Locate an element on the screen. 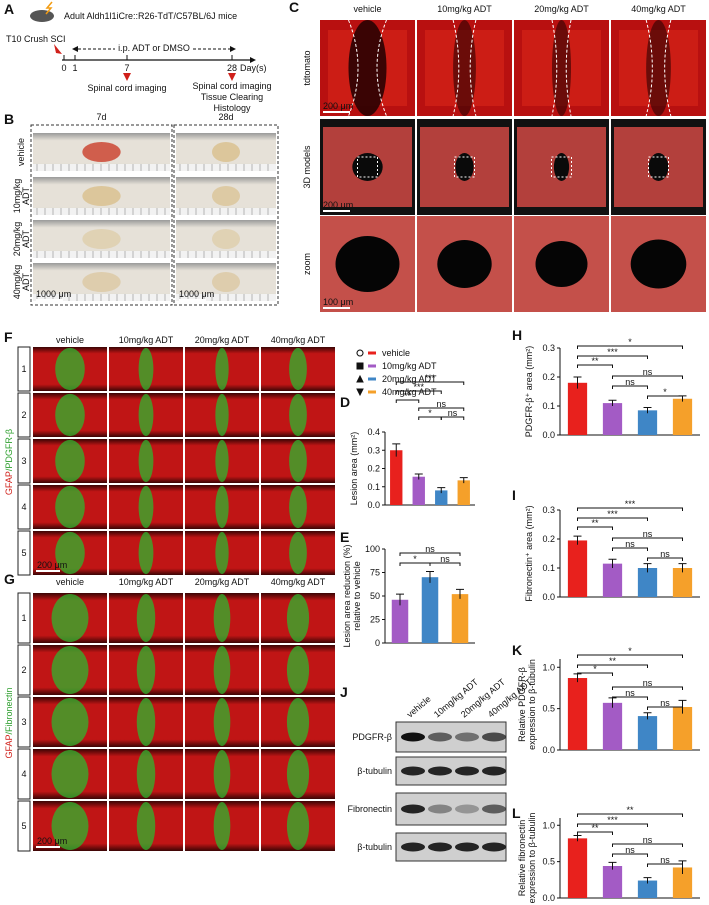 Image resolution: width=709 pixels, height=905 pixels. significance-label: ** is located at coordinates (630, 810).